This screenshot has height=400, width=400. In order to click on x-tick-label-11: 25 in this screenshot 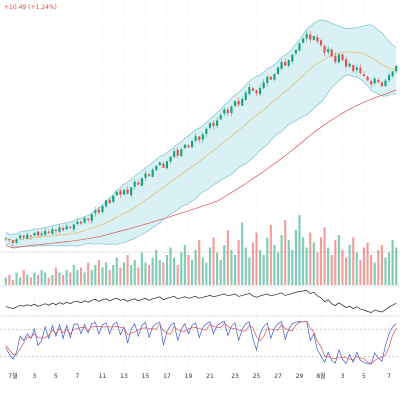, I will do `click(257, 376)`.